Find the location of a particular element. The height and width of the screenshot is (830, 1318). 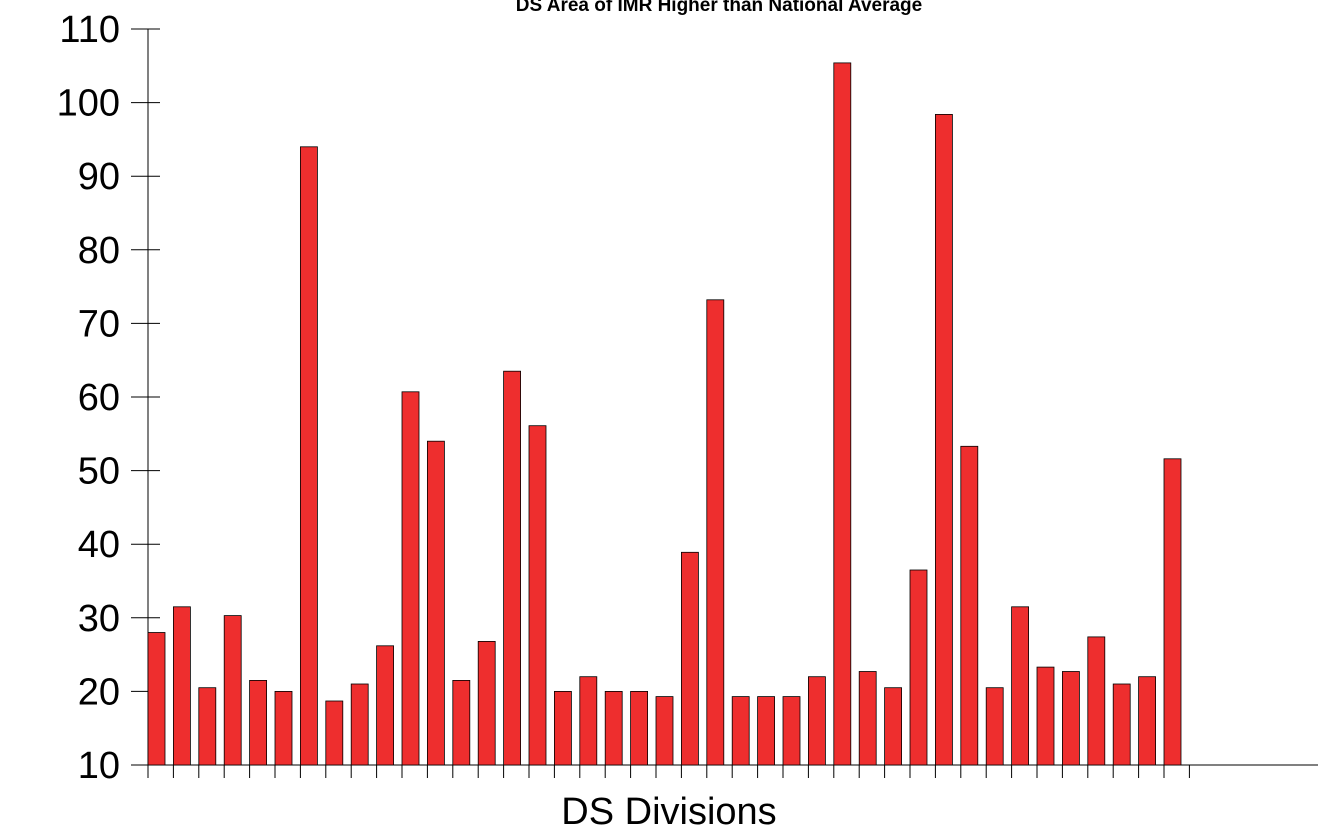

y-axis: 10 20 30 40 50 60 70 80 90 100 110 is located at coordinates (108, 398).